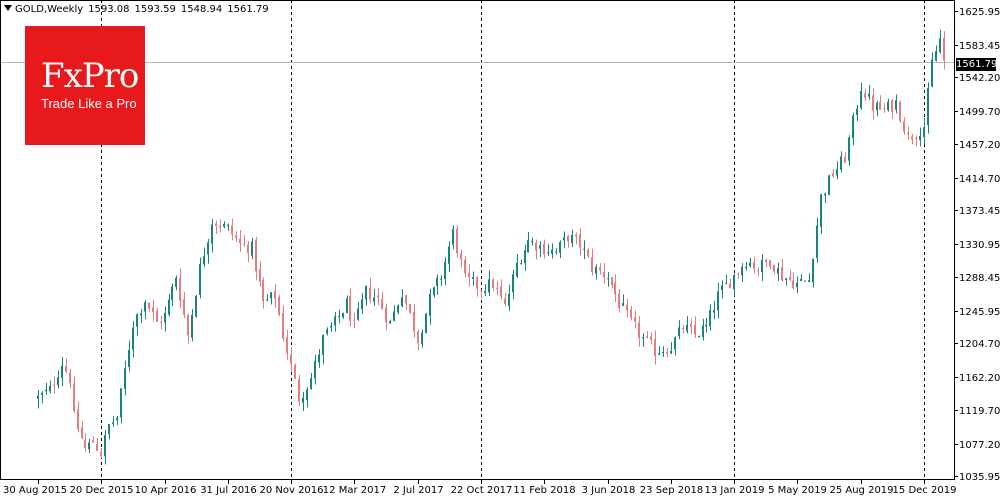 Image resolution: width=1000 pixels, height=500 pixels. I want to click on y-tick-label: 1373.45, so click(979, 211).